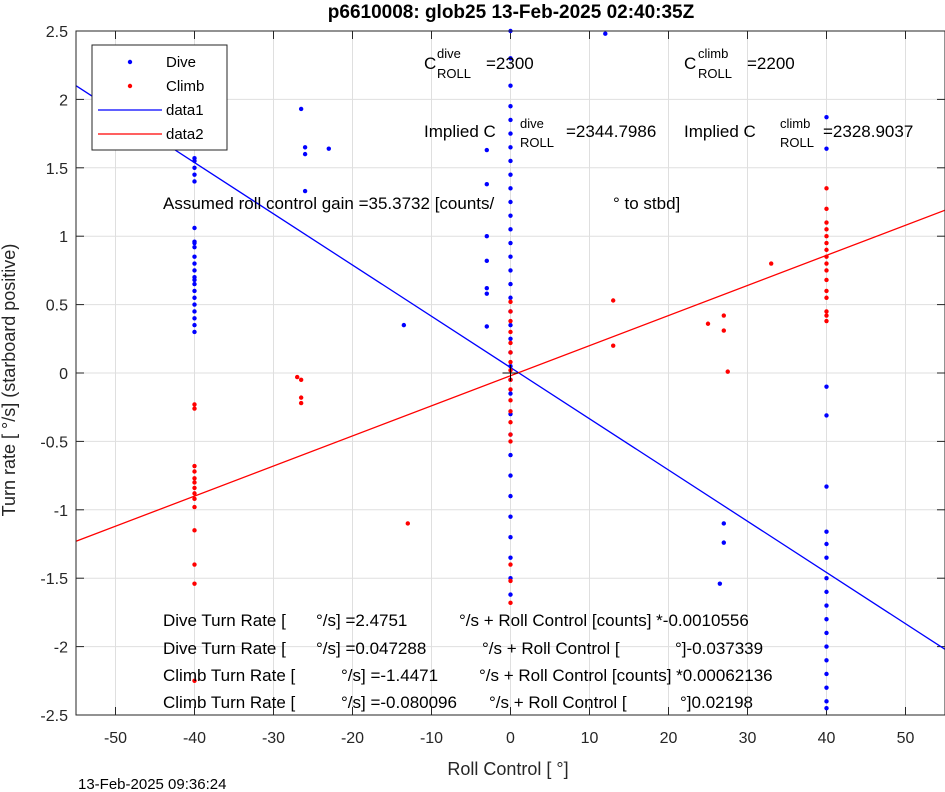  What do you see at coordinates (669, 738) in the screenshot?
I see `x-tick-label: 20` at bounding box center [669, 738].